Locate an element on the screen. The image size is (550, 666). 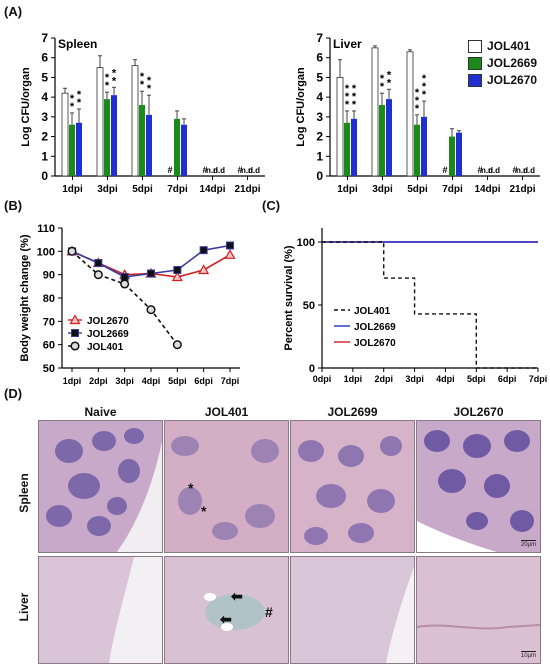
spleen-x-tick-label: 21dpi is located at coordinates (247, 189).